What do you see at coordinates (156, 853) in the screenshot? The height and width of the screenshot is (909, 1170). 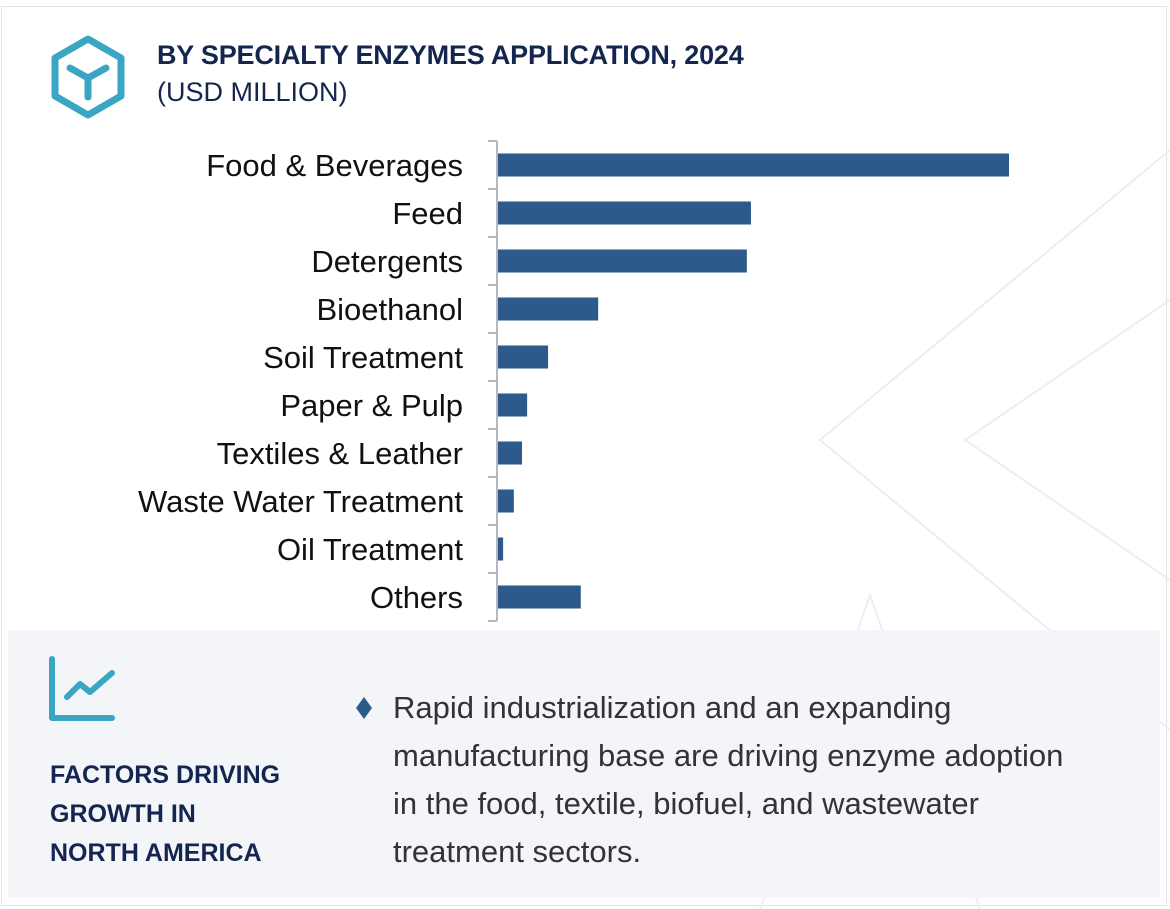 I see `title-line: NORTH AMERICA` at bounding box center [156, 853].